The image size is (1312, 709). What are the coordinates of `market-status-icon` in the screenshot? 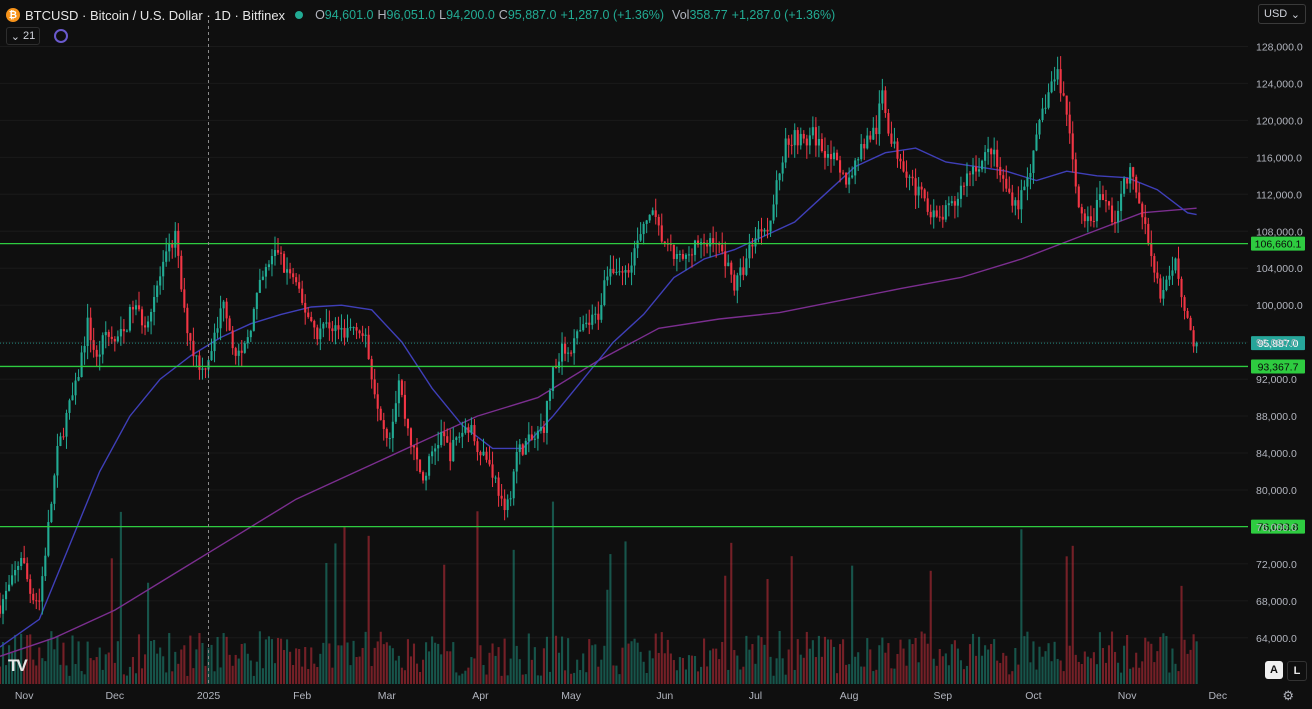 It's located at (299, 15).